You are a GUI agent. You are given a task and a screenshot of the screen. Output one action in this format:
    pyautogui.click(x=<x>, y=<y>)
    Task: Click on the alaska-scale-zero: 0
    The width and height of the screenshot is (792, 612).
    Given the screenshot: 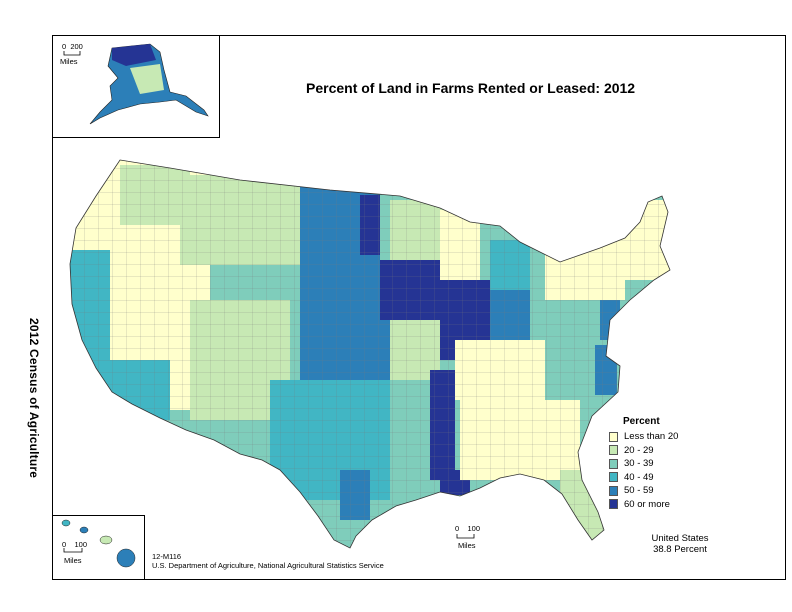 What is the action you would take?
    pyautogui.click(x=64, y=46)
    